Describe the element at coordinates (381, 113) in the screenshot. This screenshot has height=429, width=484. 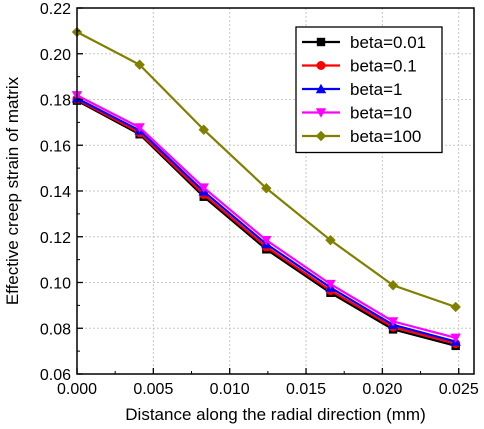
I see `legend-label: beta=10` at that location.